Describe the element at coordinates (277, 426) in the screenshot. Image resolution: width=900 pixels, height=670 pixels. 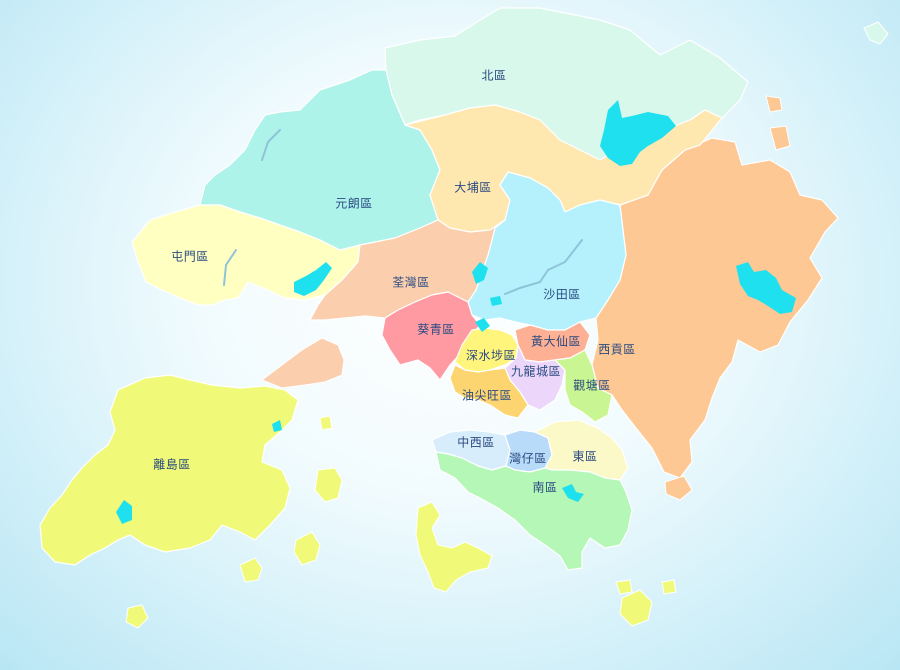
I see `reservoir-lantau-small` at that location.